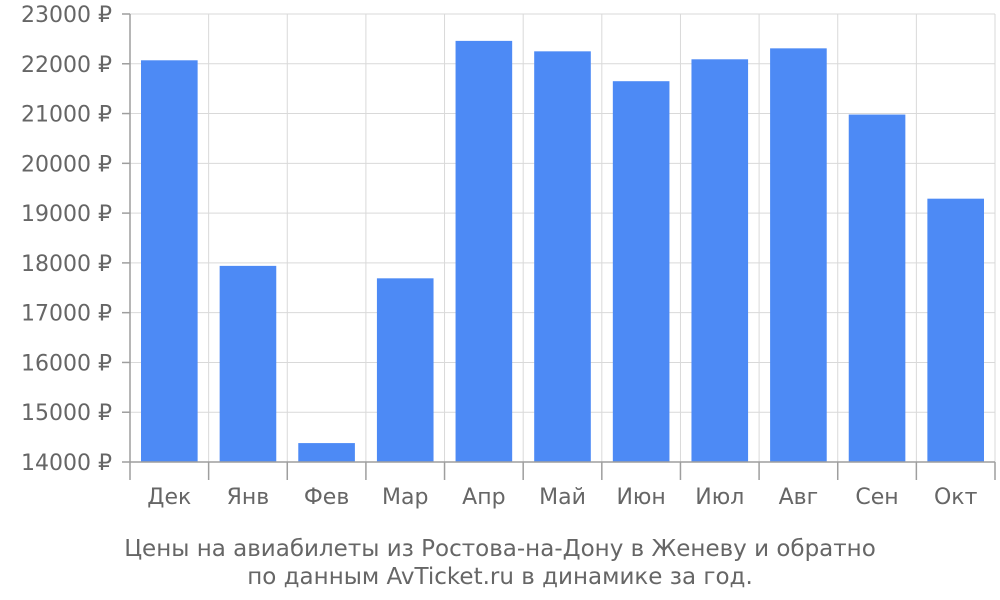 This screenshot has height=600, width=1000. I want to click on y-tick-label: 19000 ₽, so click(66, 214).